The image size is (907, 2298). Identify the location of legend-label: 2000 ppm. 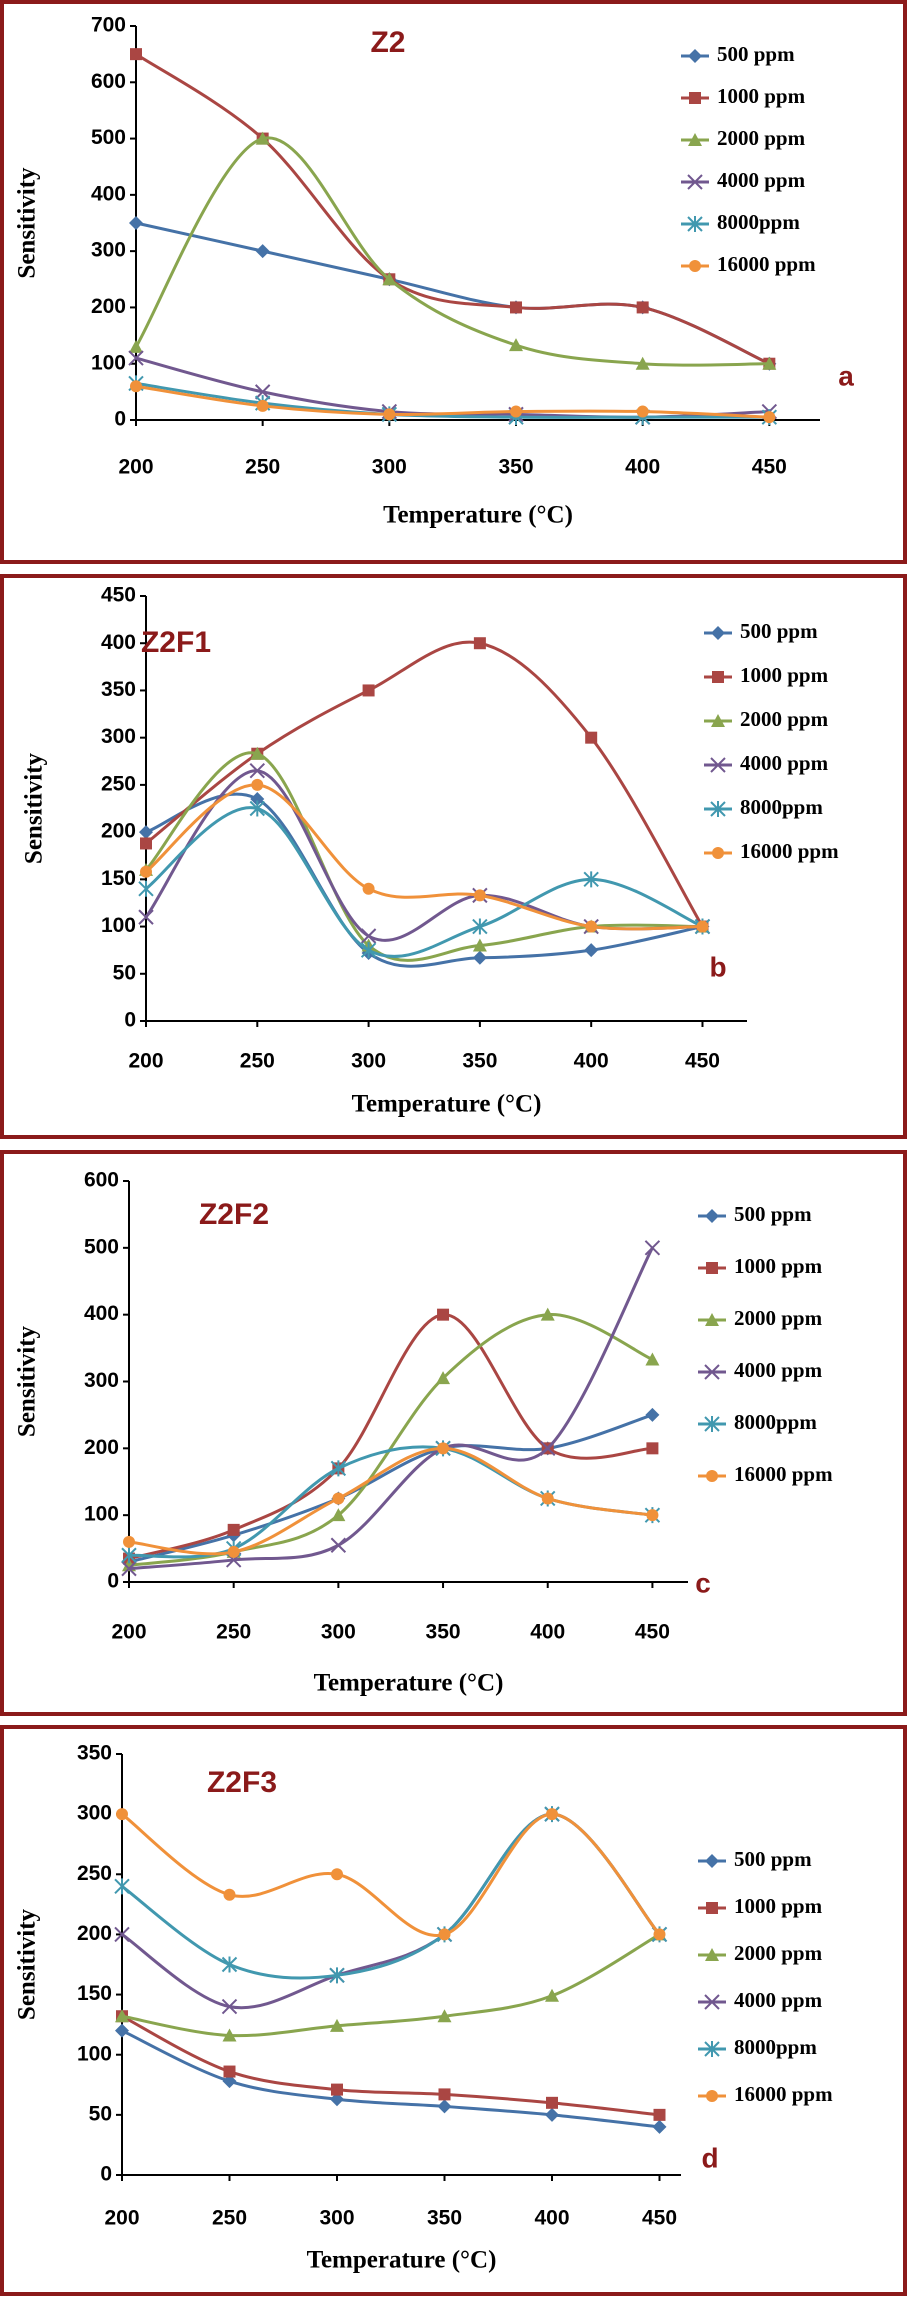
(784, 719).